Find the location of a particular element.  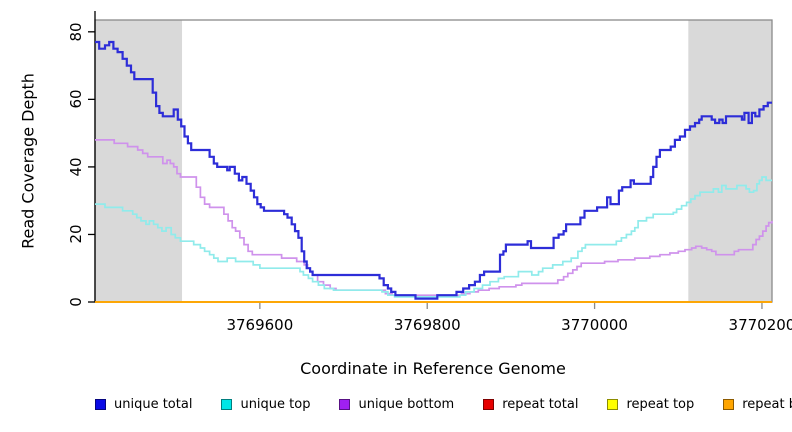

x-tick-label: 3770000 is located at coordinates (594, 325).